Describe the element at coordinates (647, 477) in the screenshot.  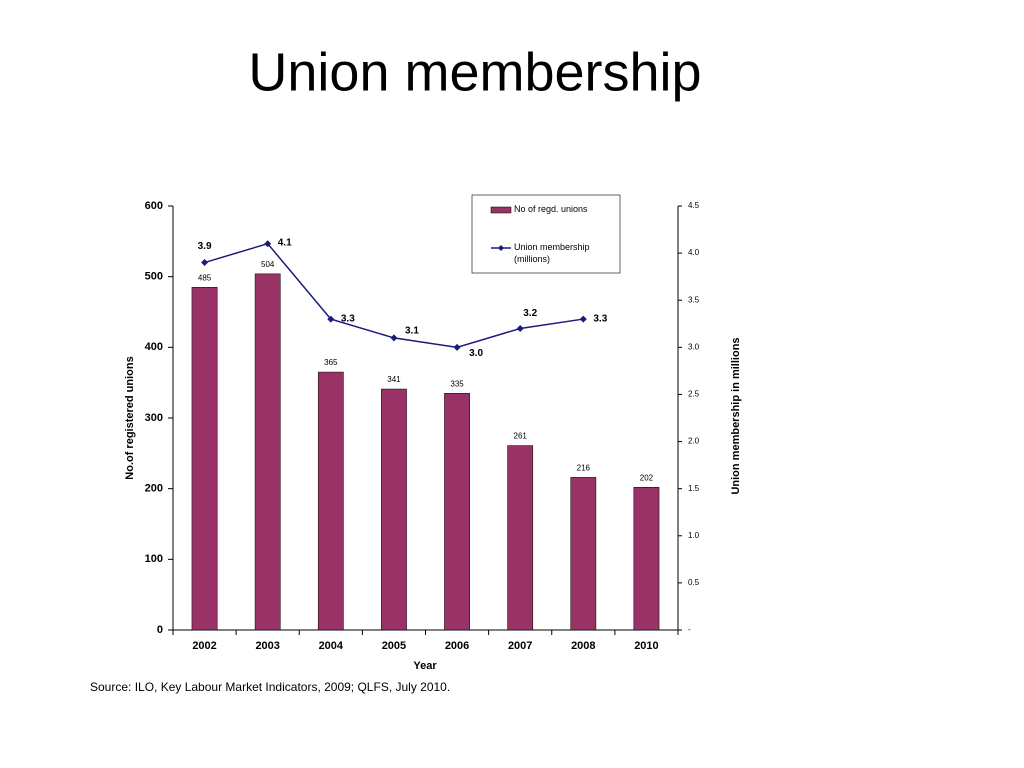
I see `bar-value-label: 202` at that location.